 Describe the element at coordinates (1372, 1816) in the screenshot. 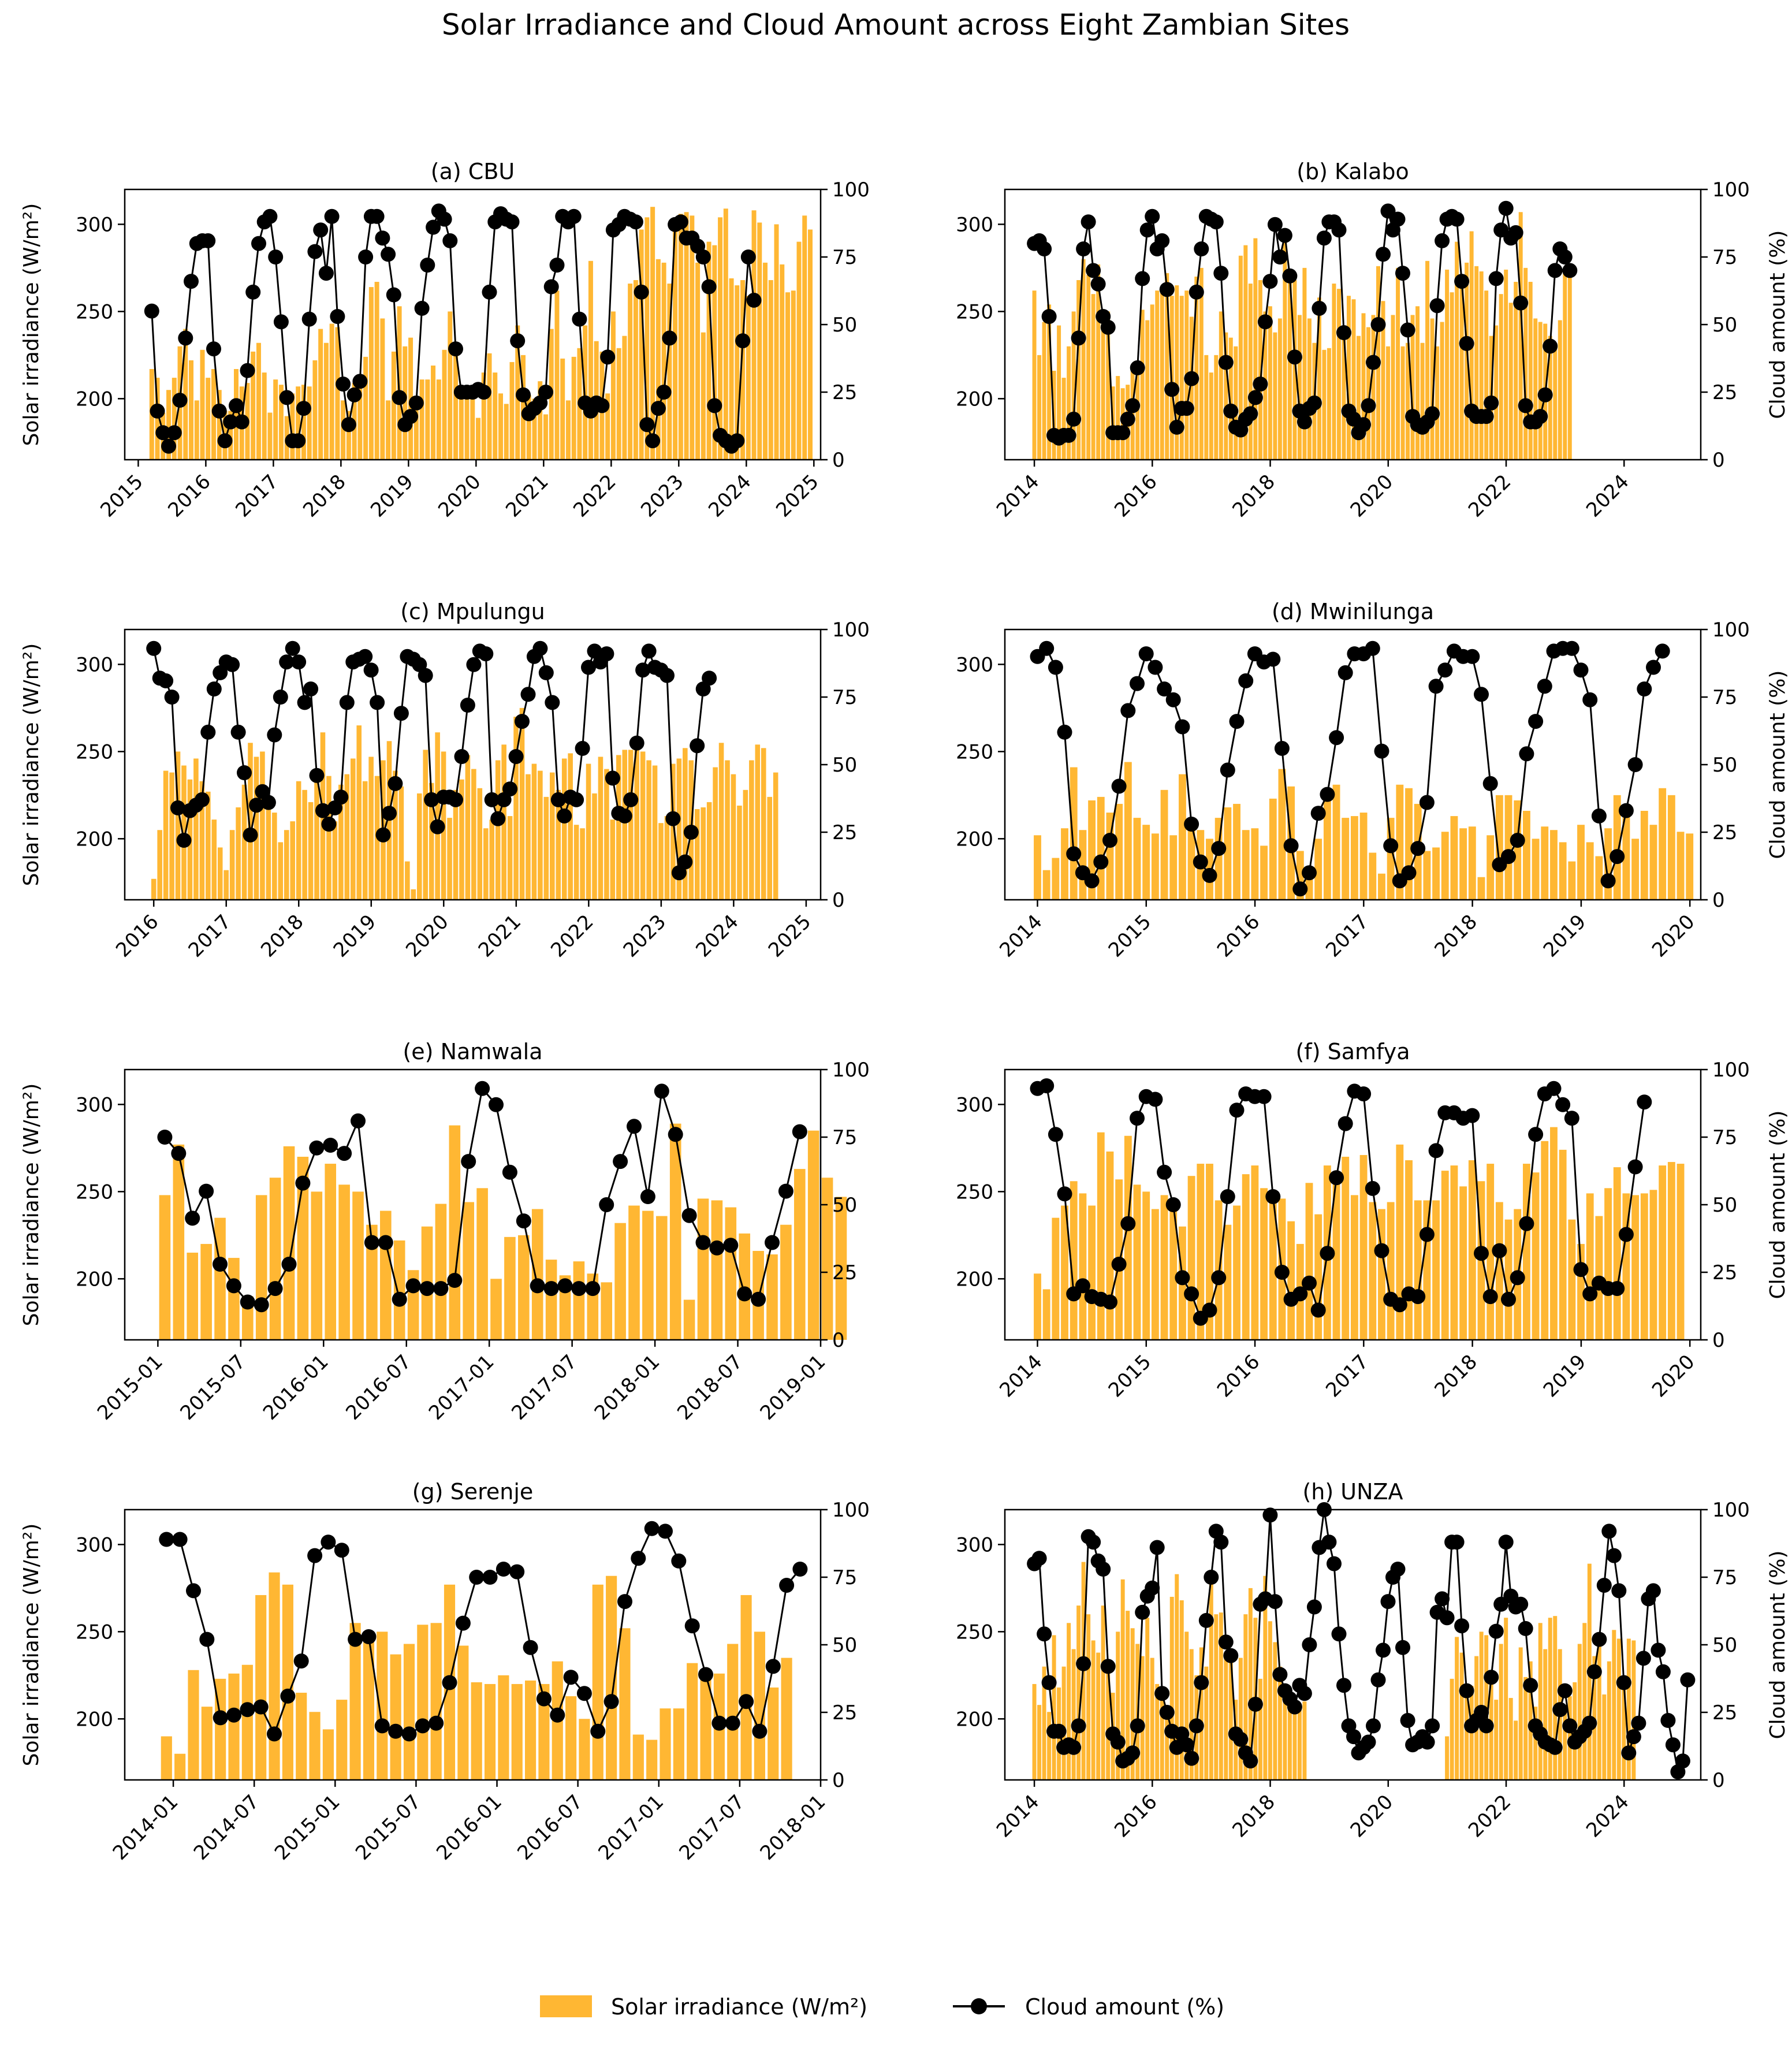

I see `xtick-label: 2020` at that location.